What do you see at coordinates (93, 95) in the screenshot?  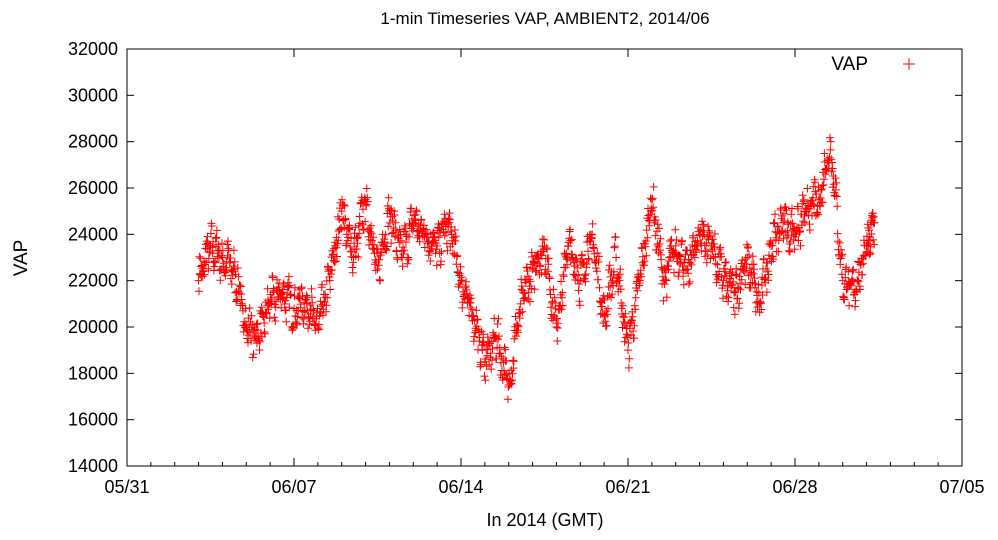 I see `y-tick-label: 30000` at bounding box center [93, 95].